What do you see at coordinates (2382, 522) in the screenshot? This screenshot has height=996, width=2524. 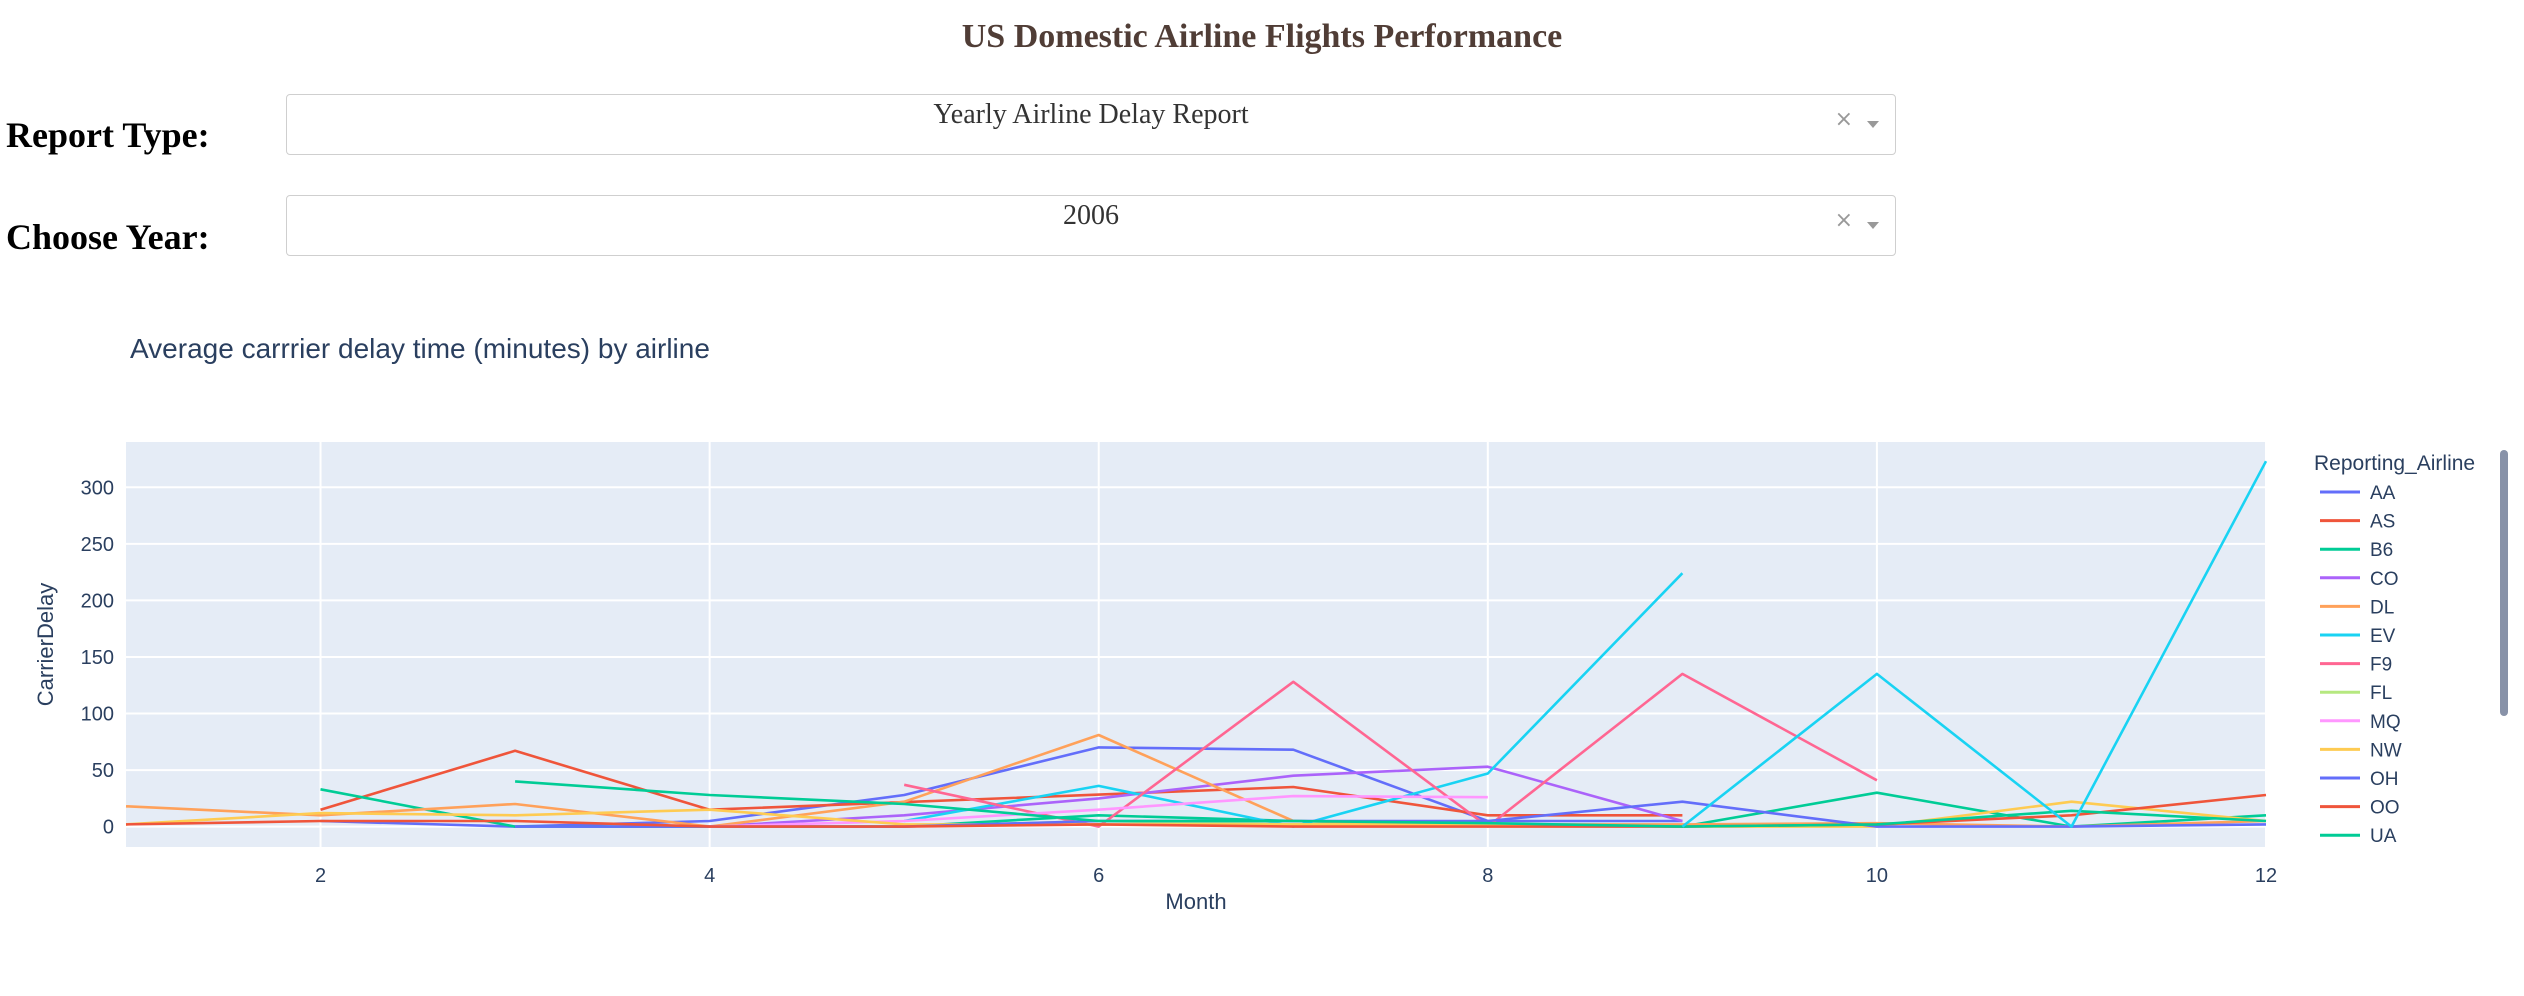 I see `legend-item-as: AS` at bounding box center [2382, 522].